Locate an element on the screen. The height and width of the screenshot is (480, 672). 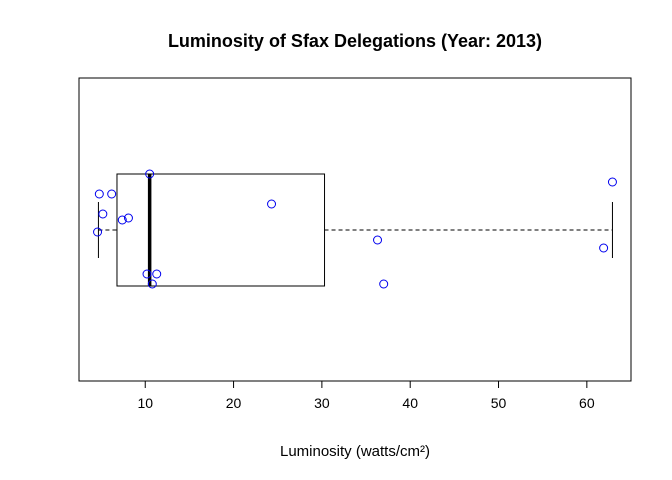
x-tick-label: 10 is located at coordinates (145, 403).